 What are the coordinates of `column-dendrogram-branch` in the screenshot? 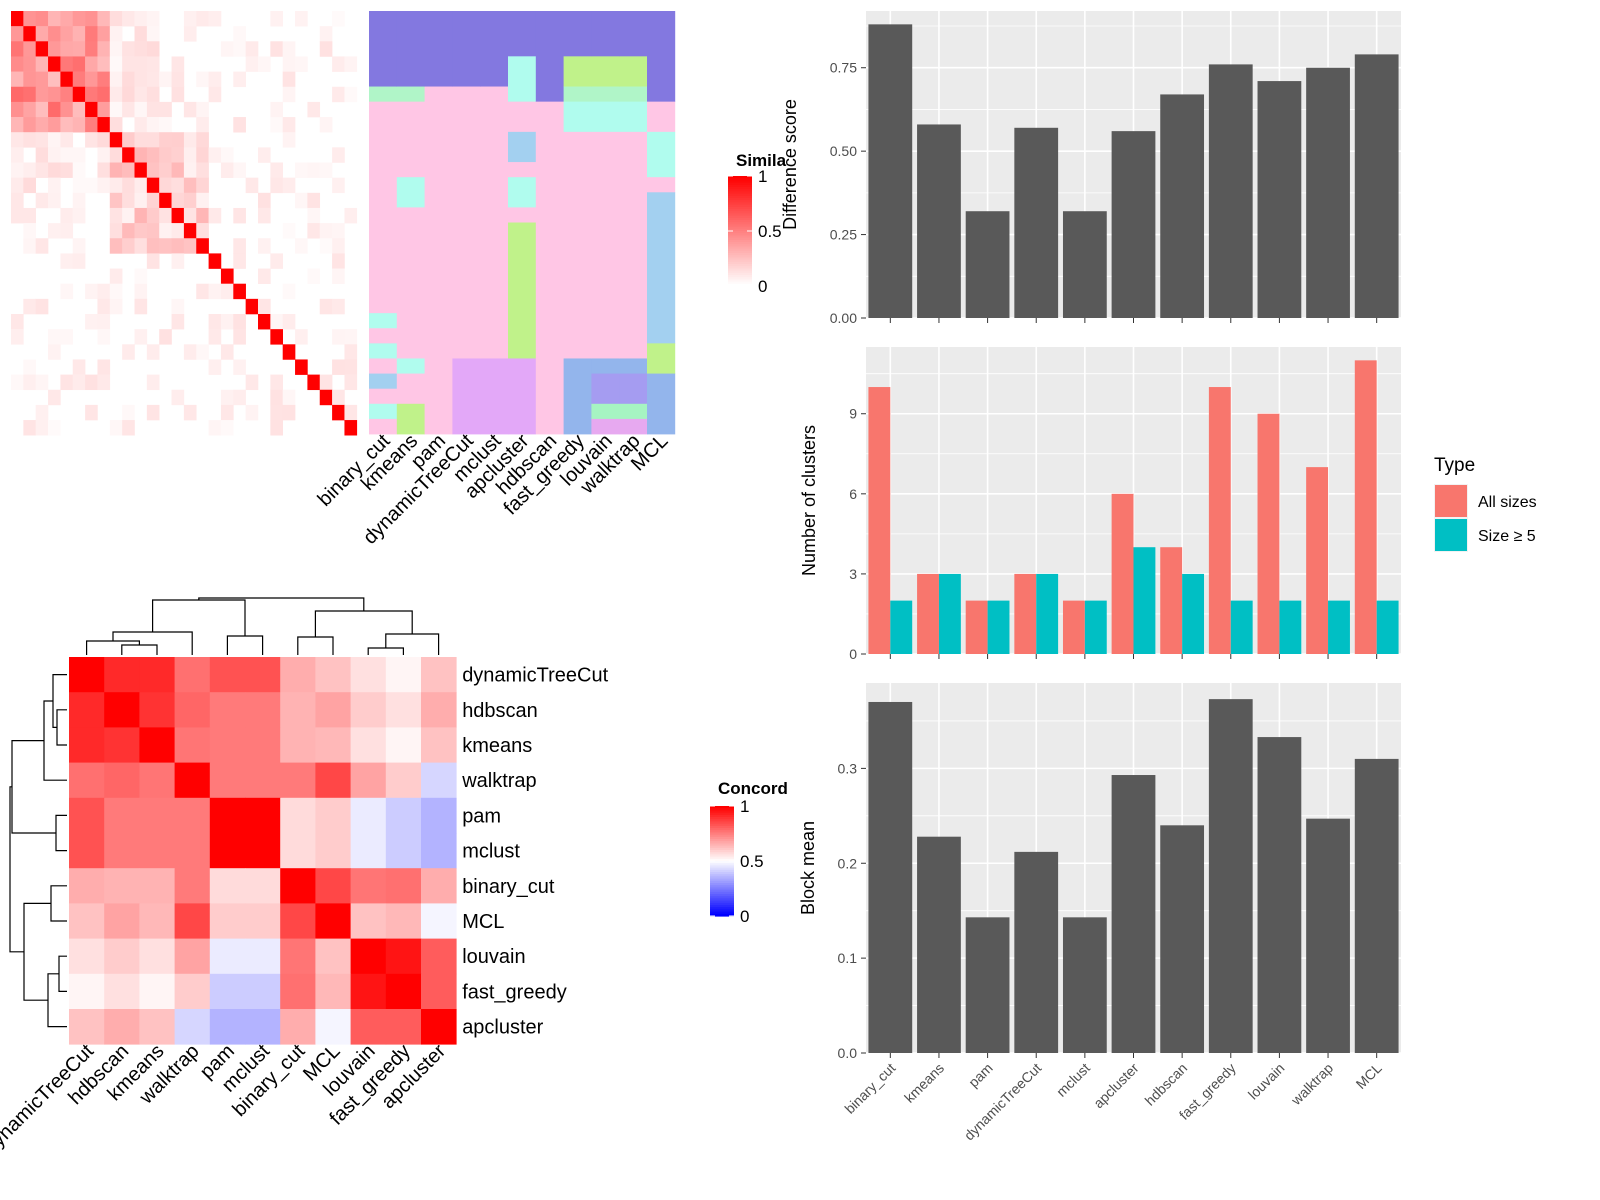 It's located at (385, 651).